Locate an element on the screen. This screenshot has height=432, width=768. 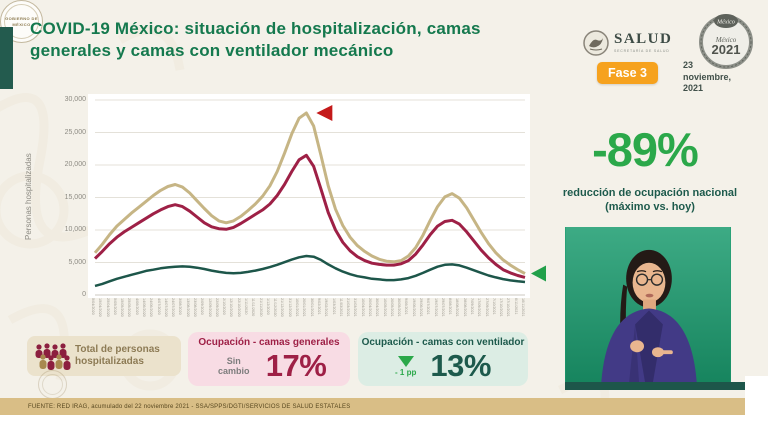
x-tick-label: 11/03/2021 is located at coordinates (340, 307).